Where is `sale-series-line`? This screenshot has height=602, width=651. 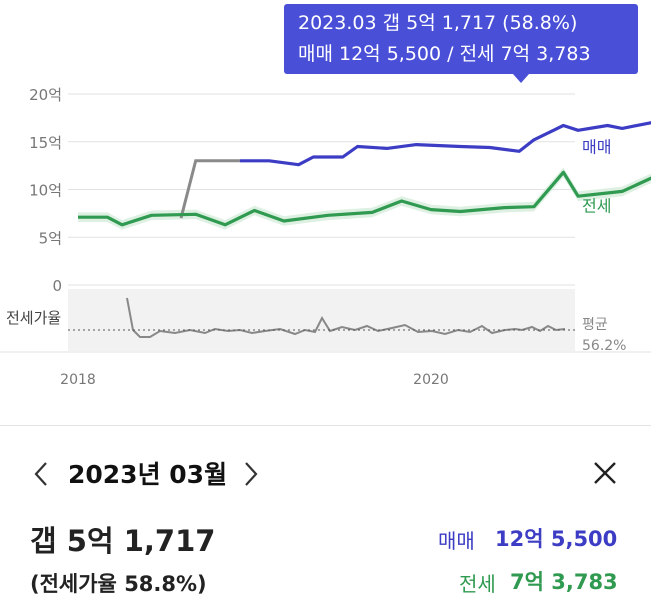 sale-series-line is located at coordinates (445, 144).